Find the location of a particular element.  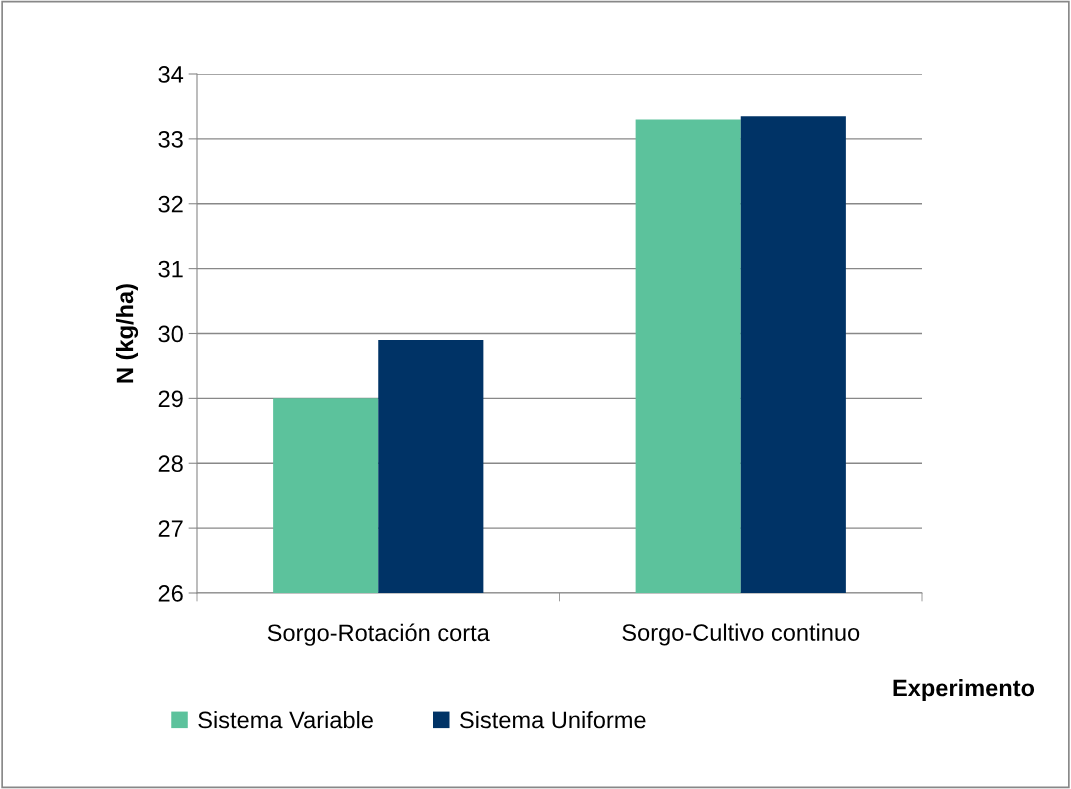

y-tick-label: 34 is located at coordinates (171, 74).